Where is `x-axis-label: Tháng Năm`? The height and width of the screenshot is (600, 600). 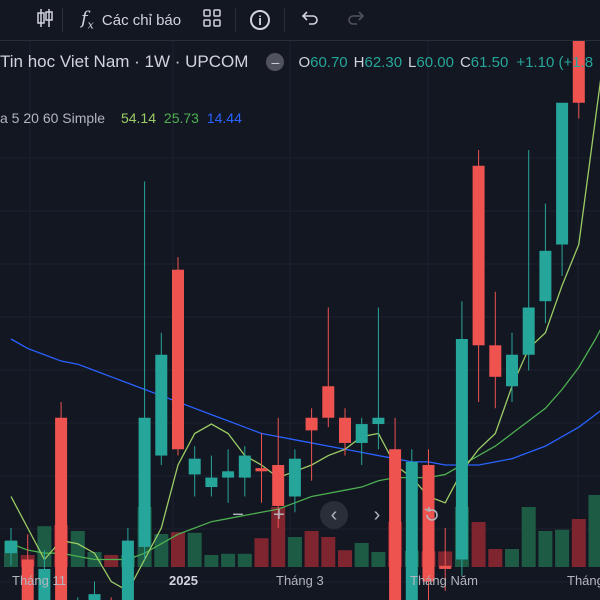 x-axis-label: Tháng Năm is located at coordinates (444, 580).